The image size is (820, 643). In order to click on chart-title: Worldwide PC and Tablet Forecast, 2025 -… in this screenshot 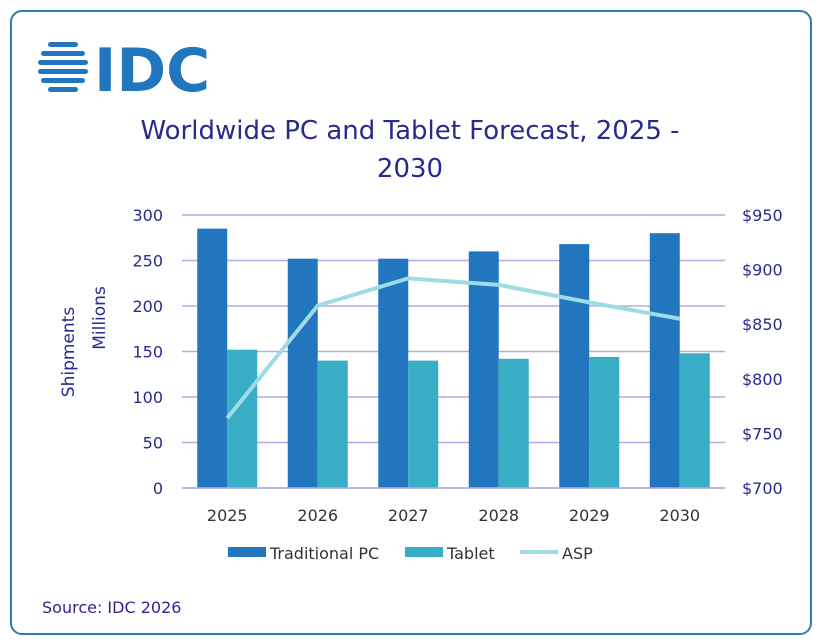, I will do `click(410, 150)`.